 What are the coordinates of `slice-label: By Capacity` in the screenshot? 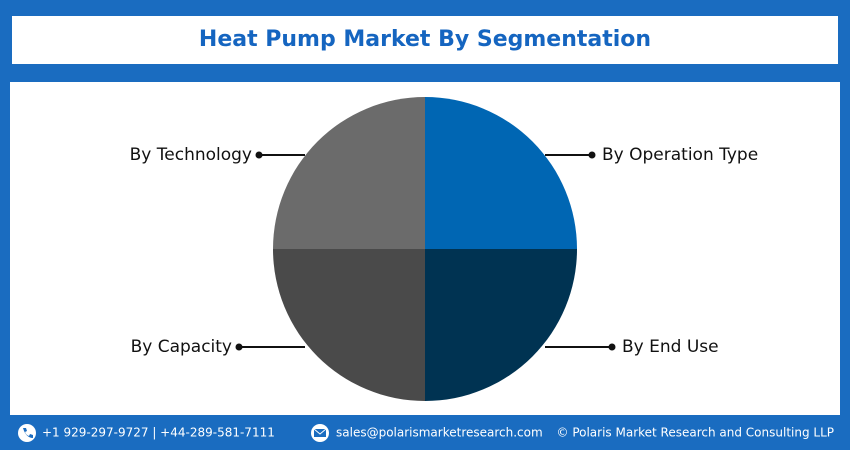 It's located at (181, 347).